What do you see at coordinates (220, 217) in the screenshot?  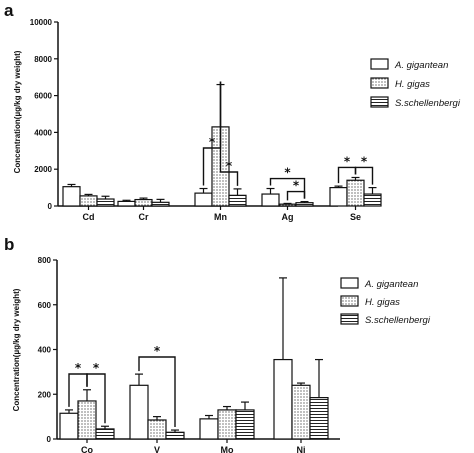 I see `x-tick-label-mn: Mn` at bounding box center [220, 217].